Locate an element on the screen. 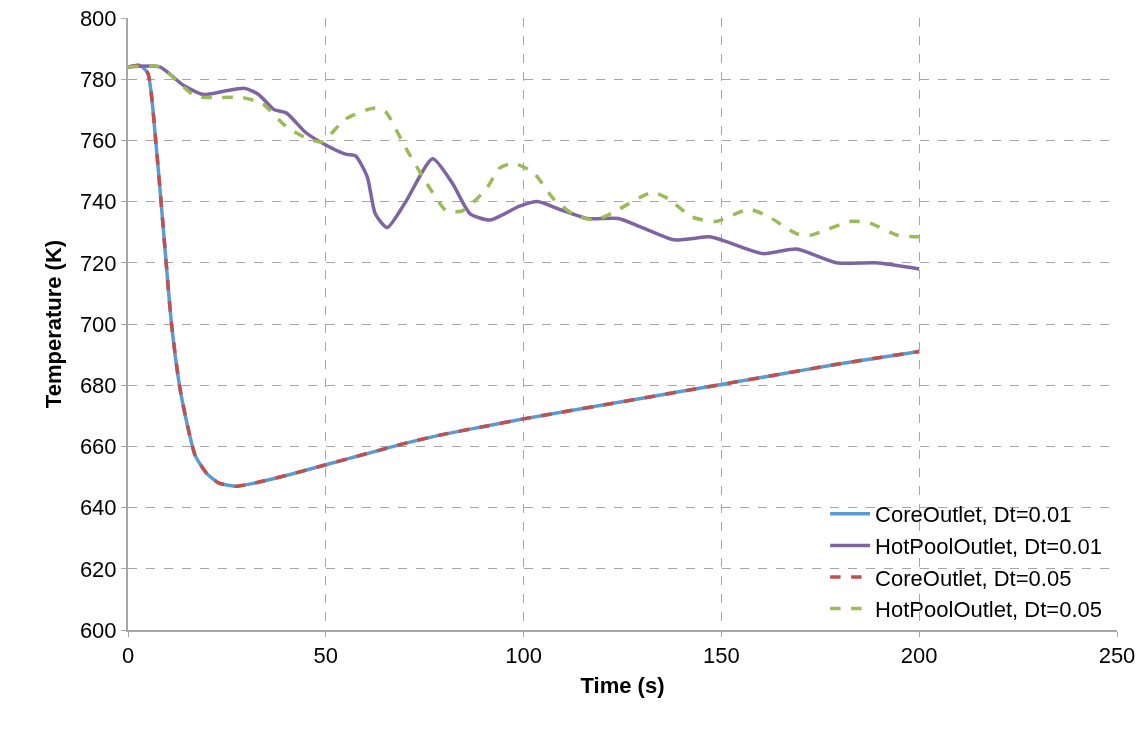  y-tick-label: 800 is located at coordinates (98, 18).